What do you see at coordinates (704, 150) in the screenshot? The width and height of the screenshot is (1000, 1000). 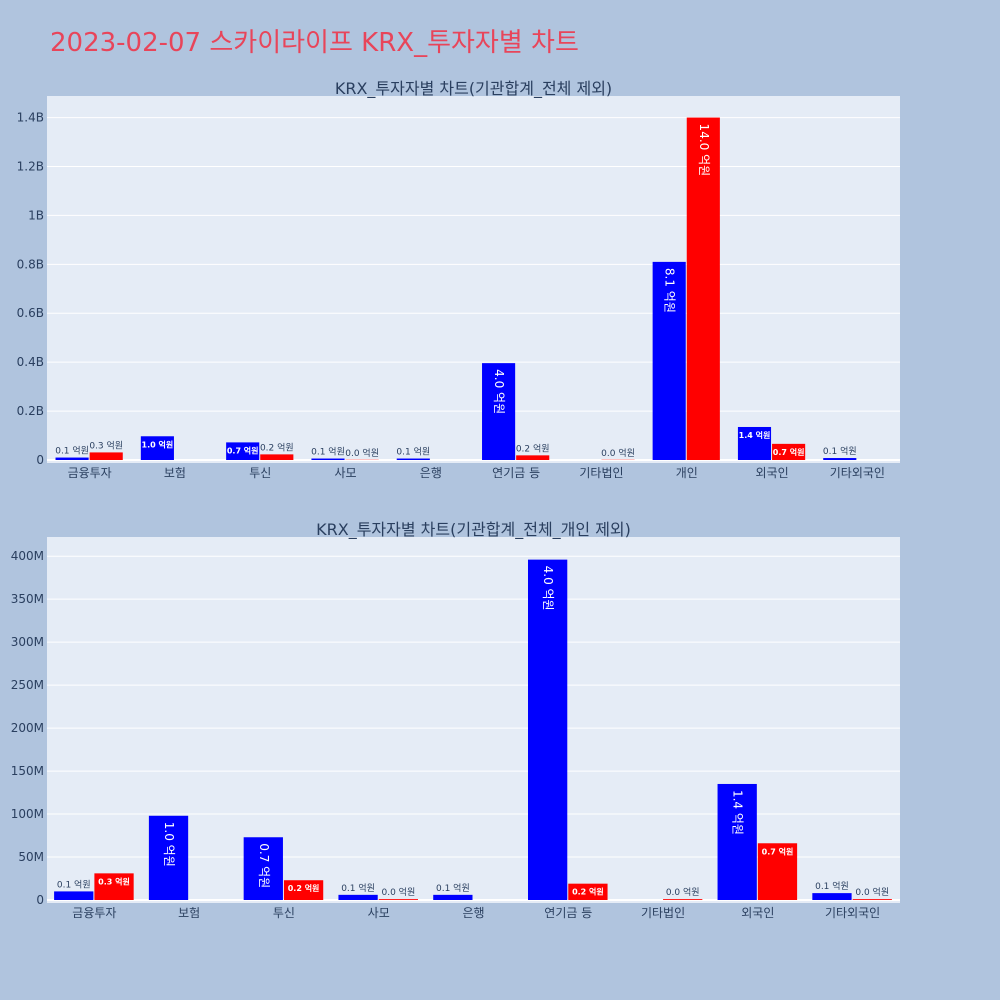 I see `bar-value-label: 14.0 억원` at bounding box center [704, 150].